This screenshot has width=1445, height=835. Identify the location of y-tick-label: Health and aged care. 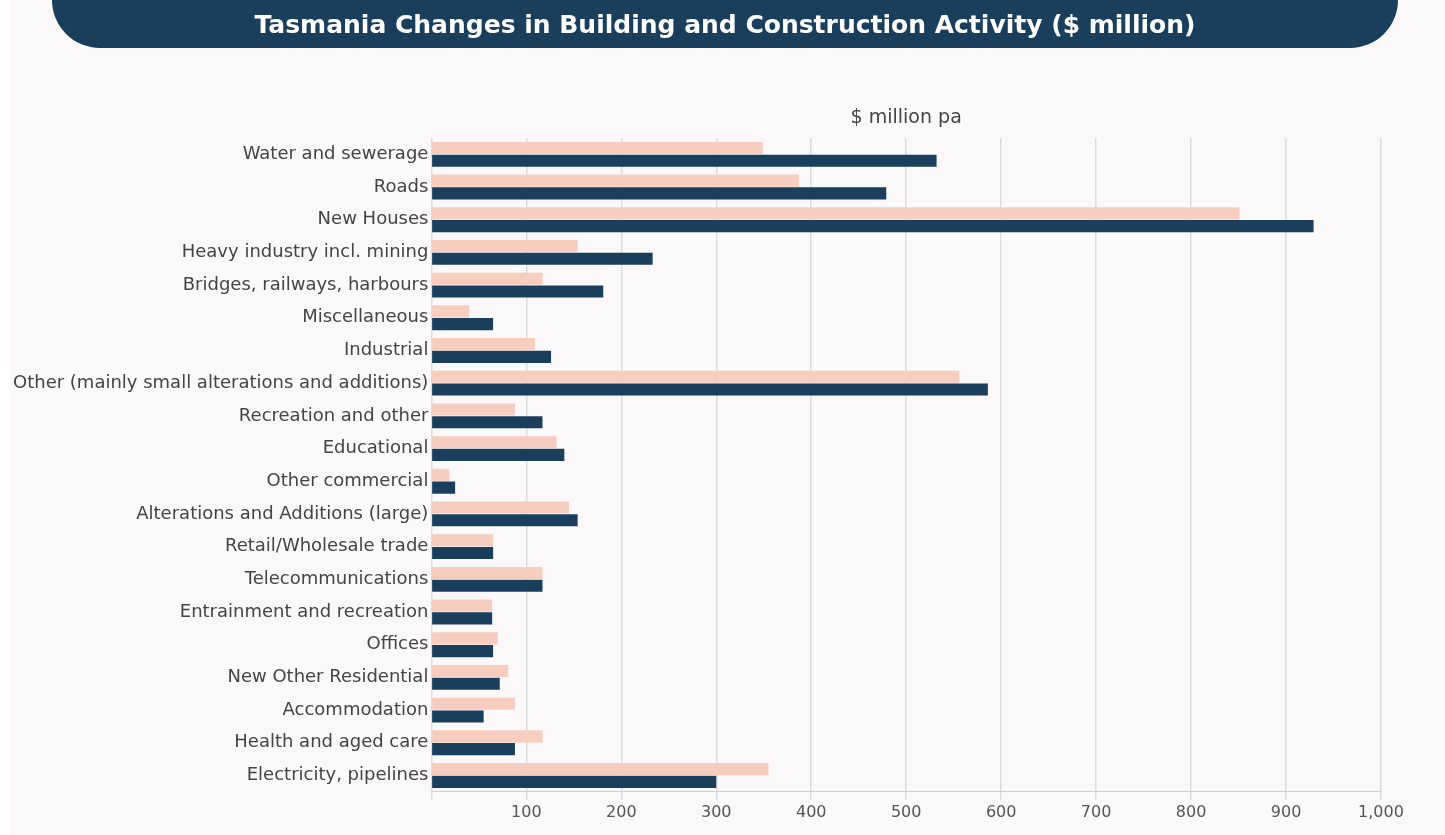
(331, 741).